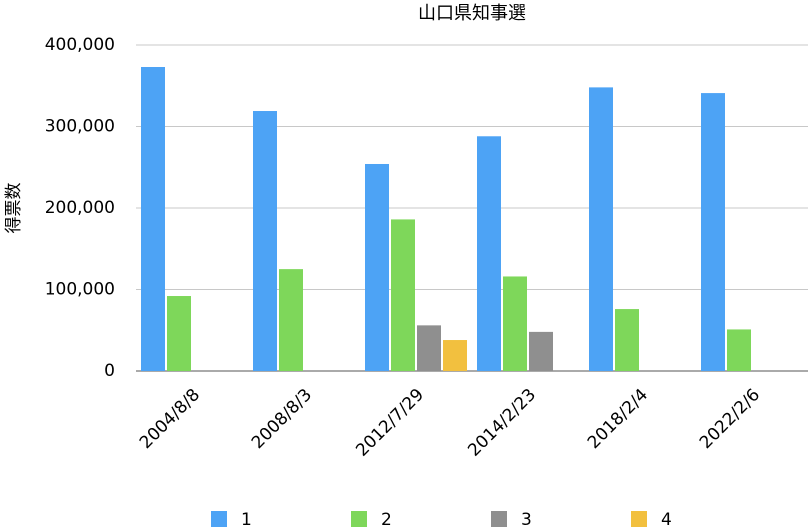 The height and width of the screenshot is (530, 808). Describe the element at coordinates (282, 419) in the screenshot. I see `x-tick-label: 2008/8/3` at that location.